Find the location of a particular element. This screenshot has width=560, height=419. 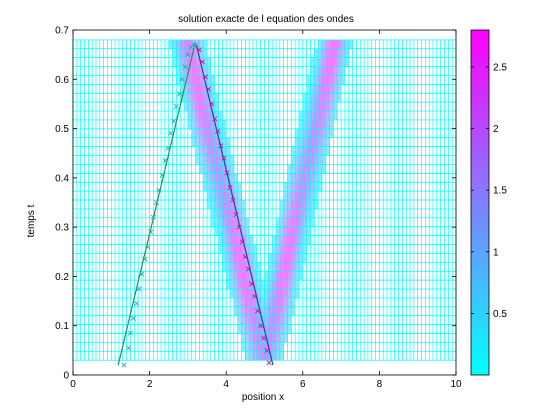

colorbar-gradient is located at coordinates (480, 202).